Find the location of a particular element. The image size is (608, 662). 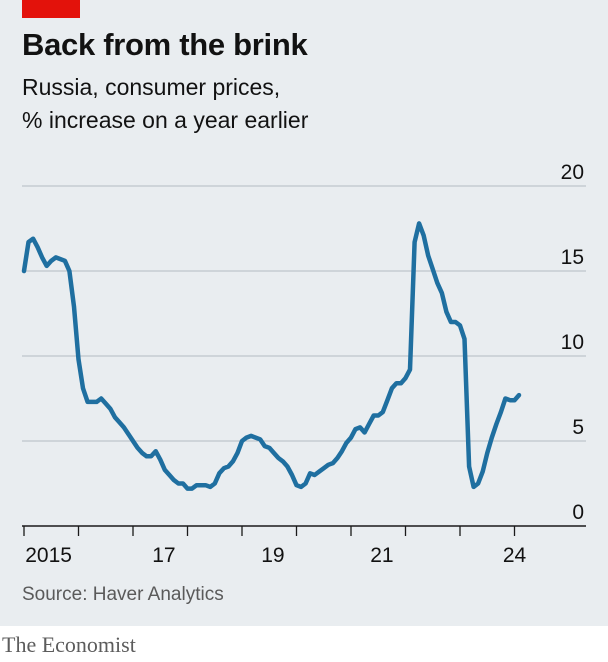

x-tick-label: 24 is located at coordinates (515, 555).